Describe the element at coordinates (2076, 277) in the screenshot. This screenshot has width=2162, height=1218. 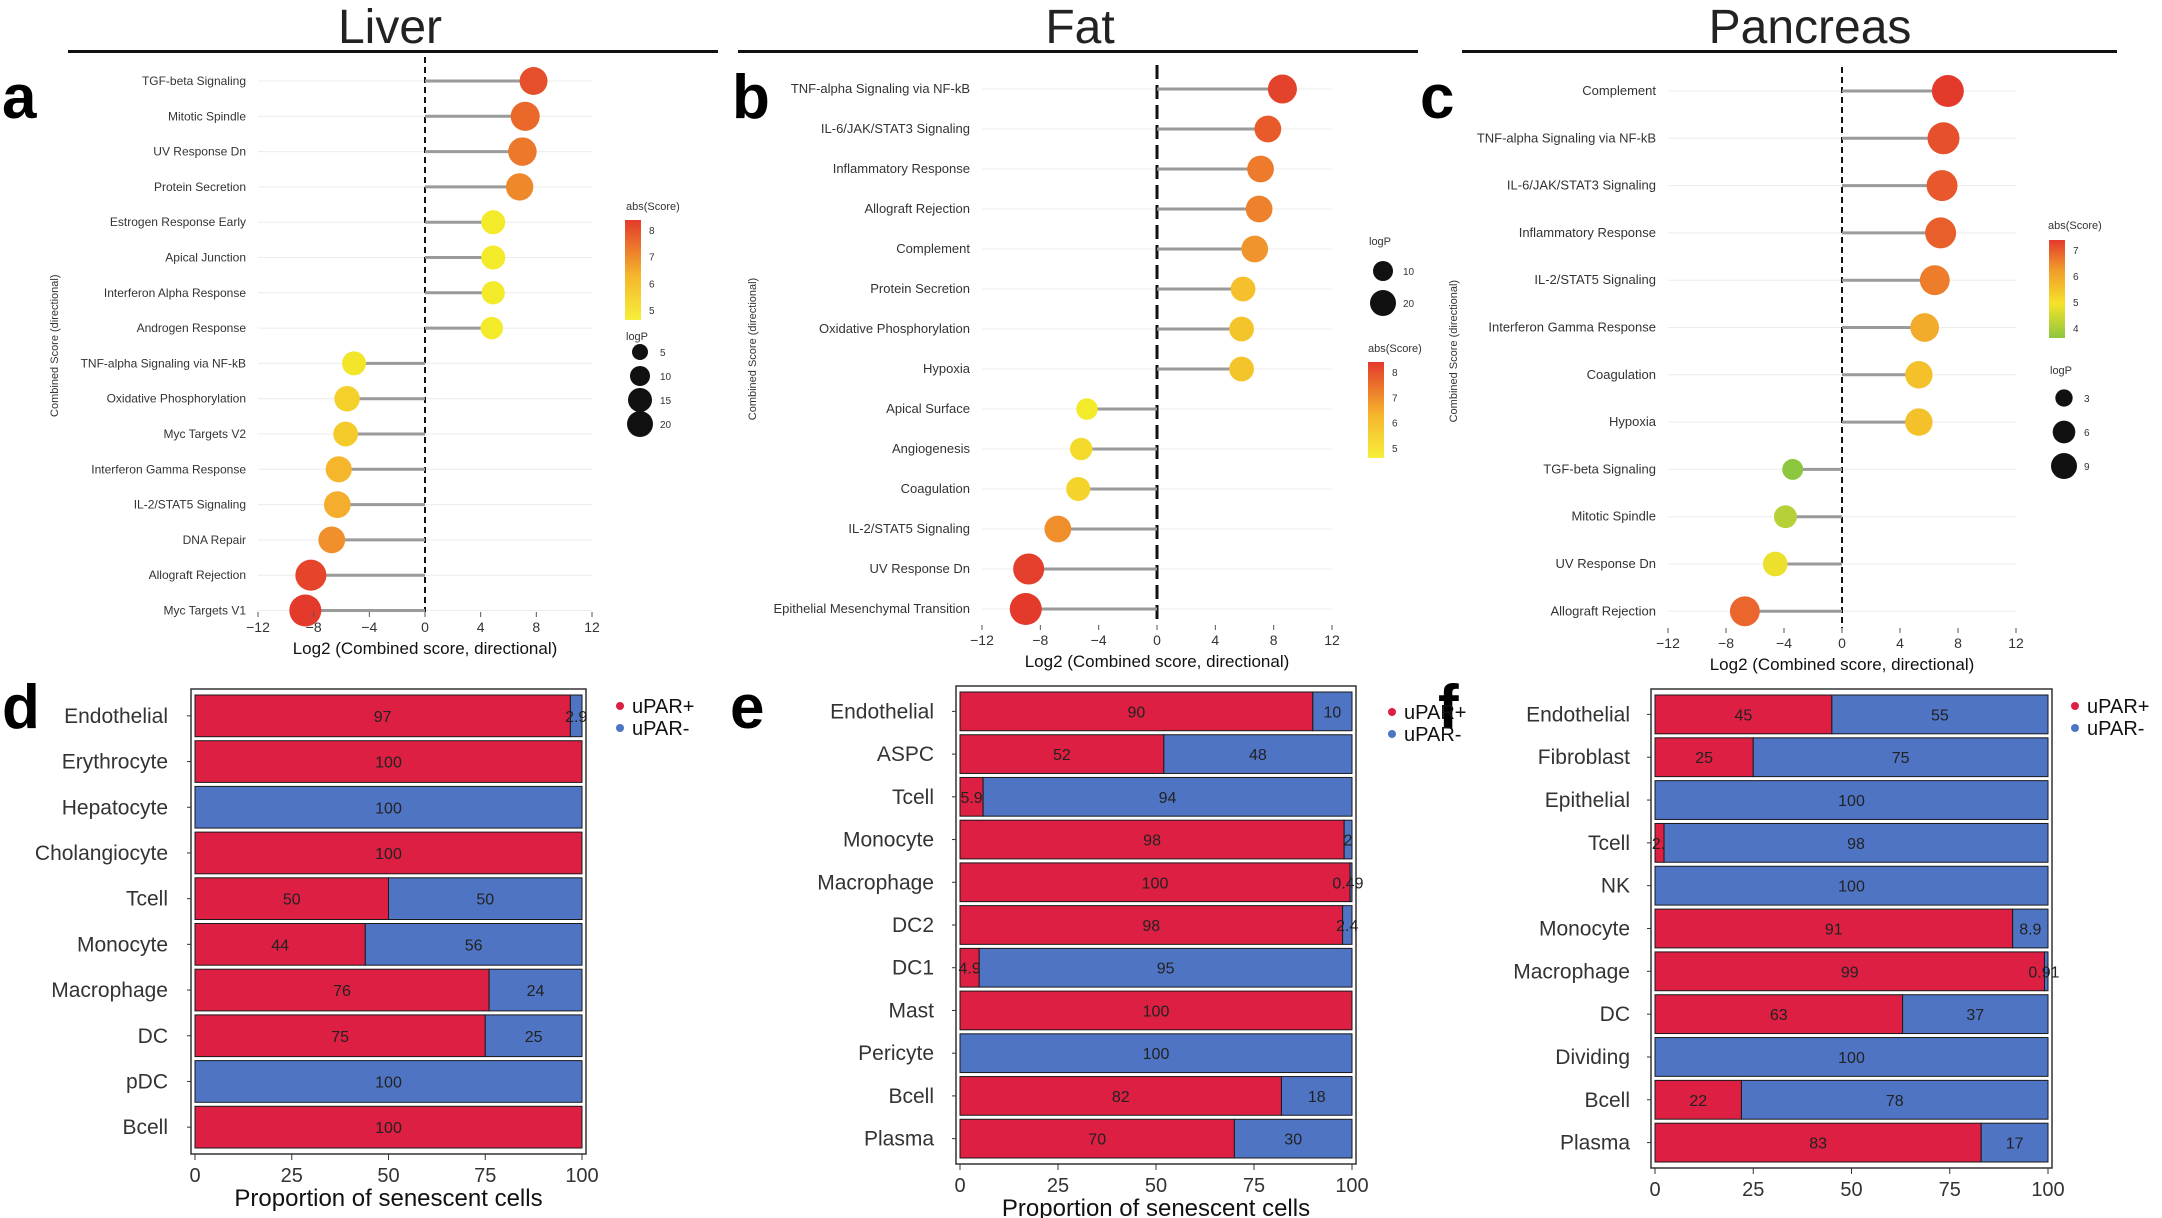
I see `score-tick-label: 6` at that location.